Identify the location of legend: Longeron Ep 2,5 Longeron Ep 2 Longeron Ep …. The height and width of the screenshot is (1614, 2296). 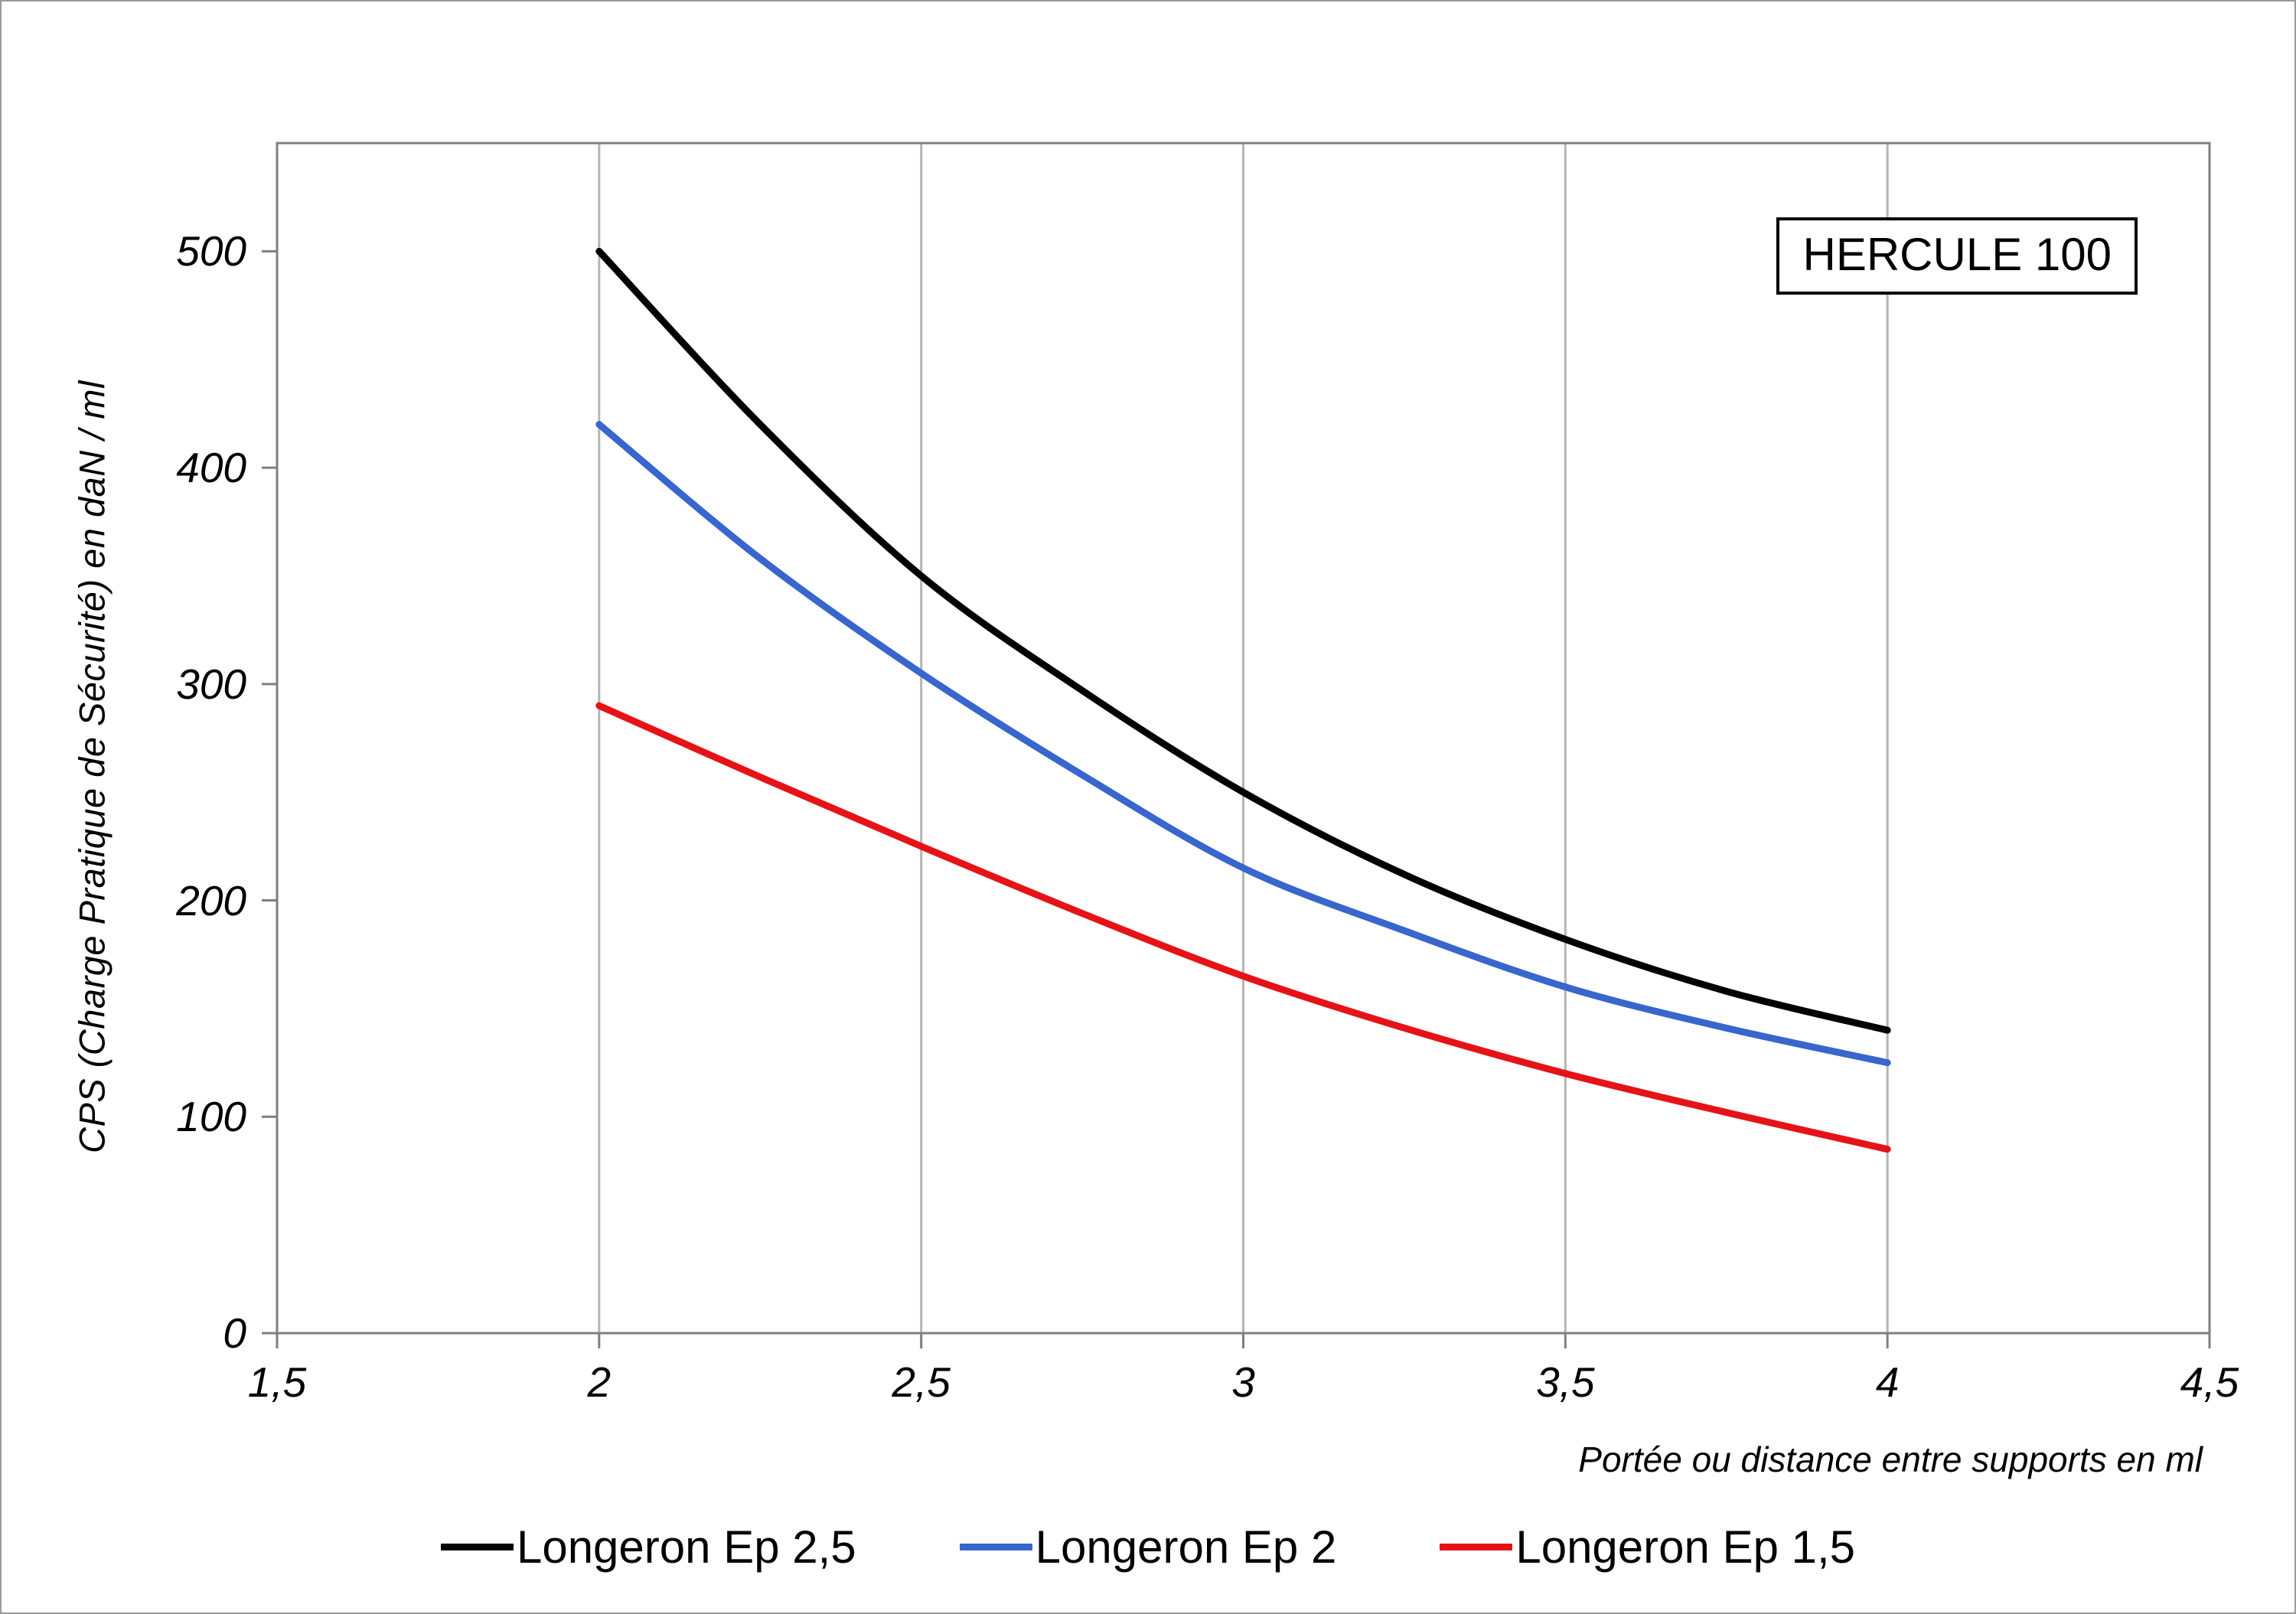
(1148, 1547).